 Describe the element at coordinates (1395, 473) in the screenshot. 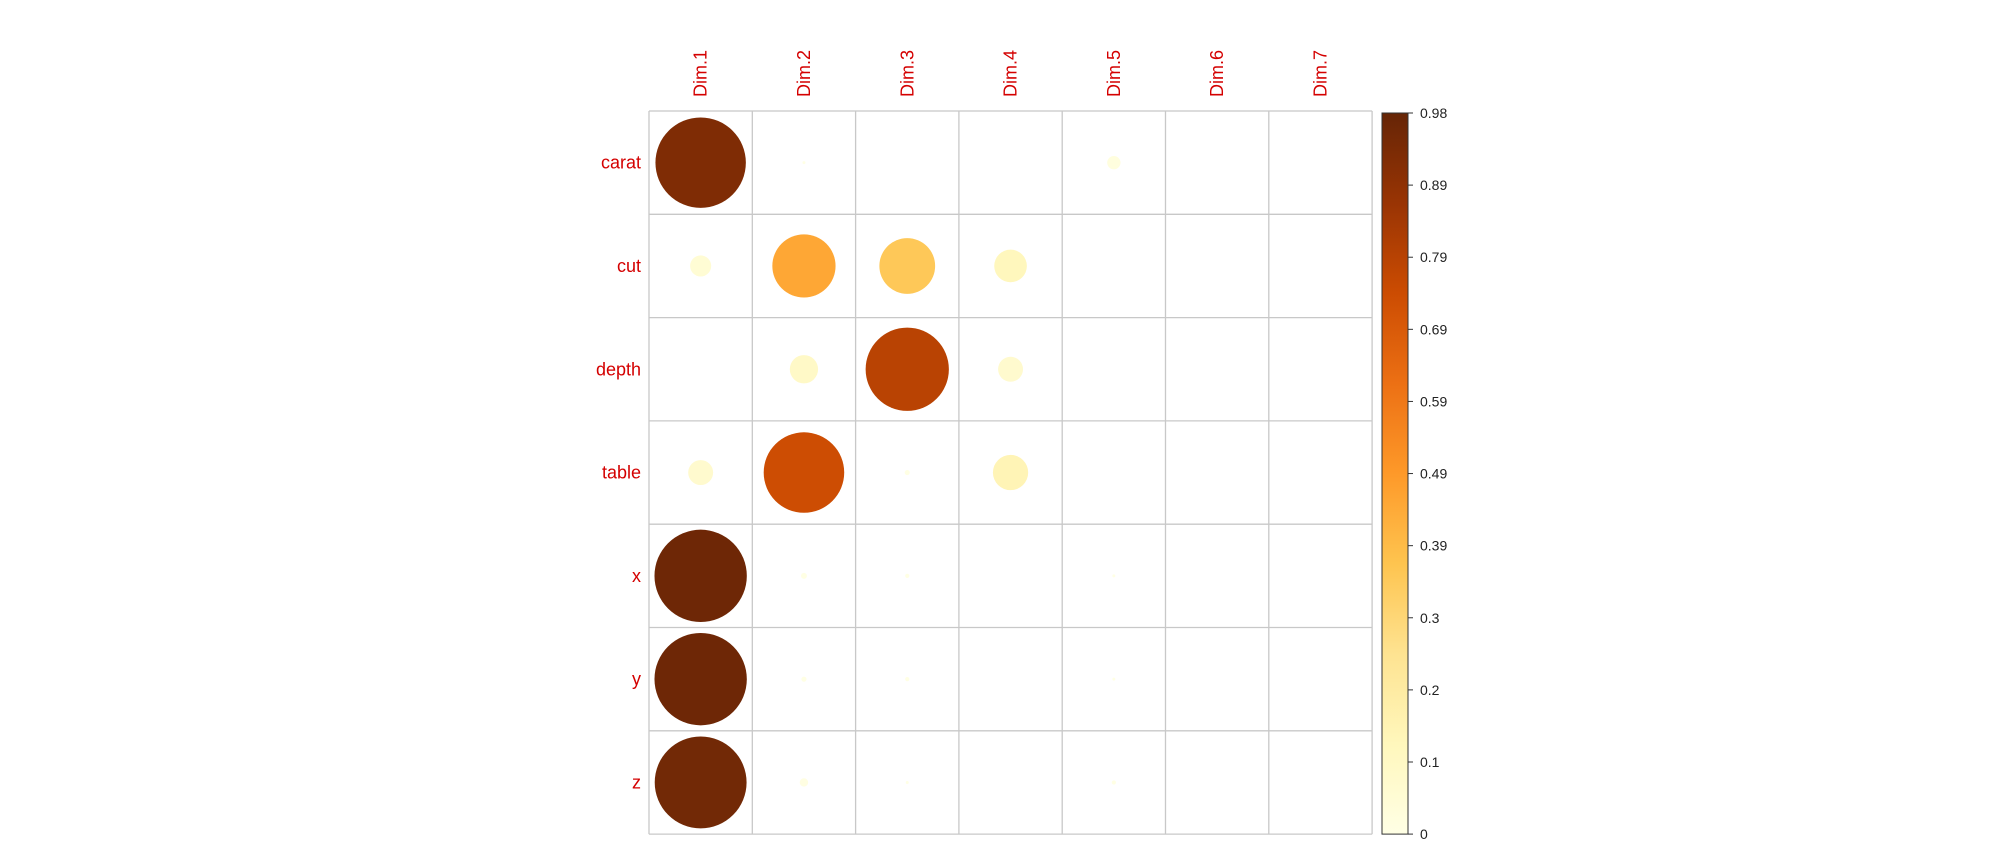

I see `color-legend-bar` at that location.